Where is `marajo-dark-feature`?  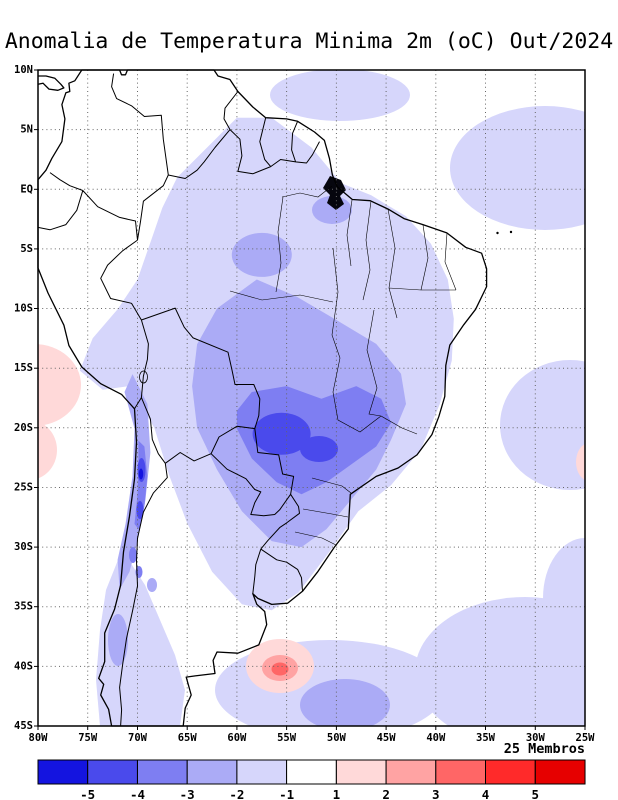 marajo-dark-feature is located at coordinates (334, 193).